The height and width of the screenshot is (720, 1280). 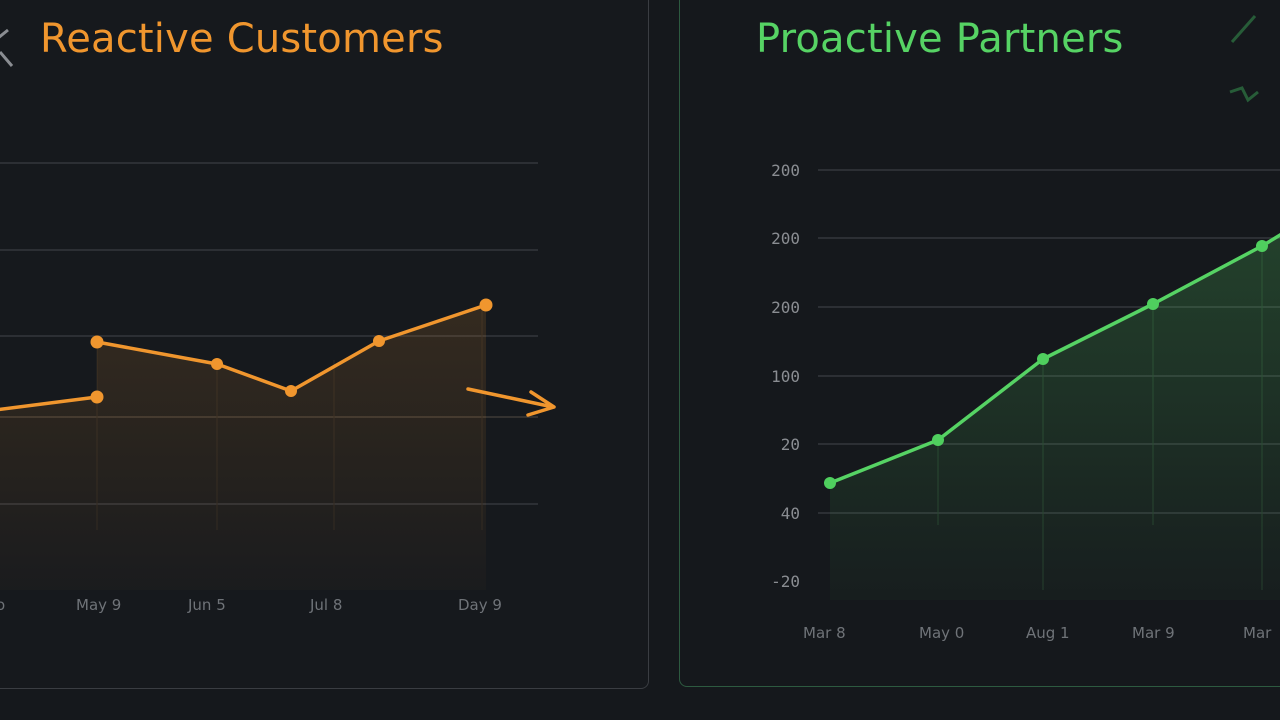 What do you see at coordinates (242, 39) in the screenshot?
I see `reactive-customers-title: Reactive Customers` at bounding box center [242, 39].